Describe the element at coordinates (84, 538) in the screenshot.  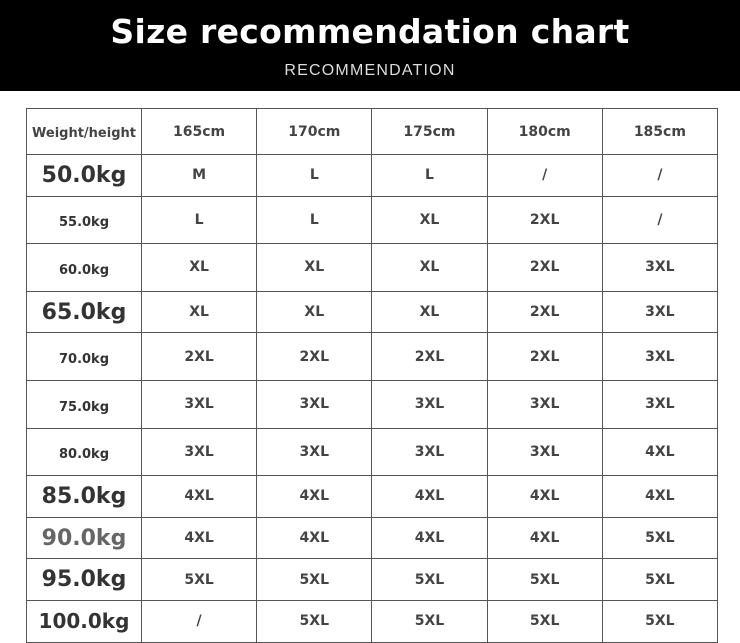
I see `weight-cell: 90.0kg` at that location.